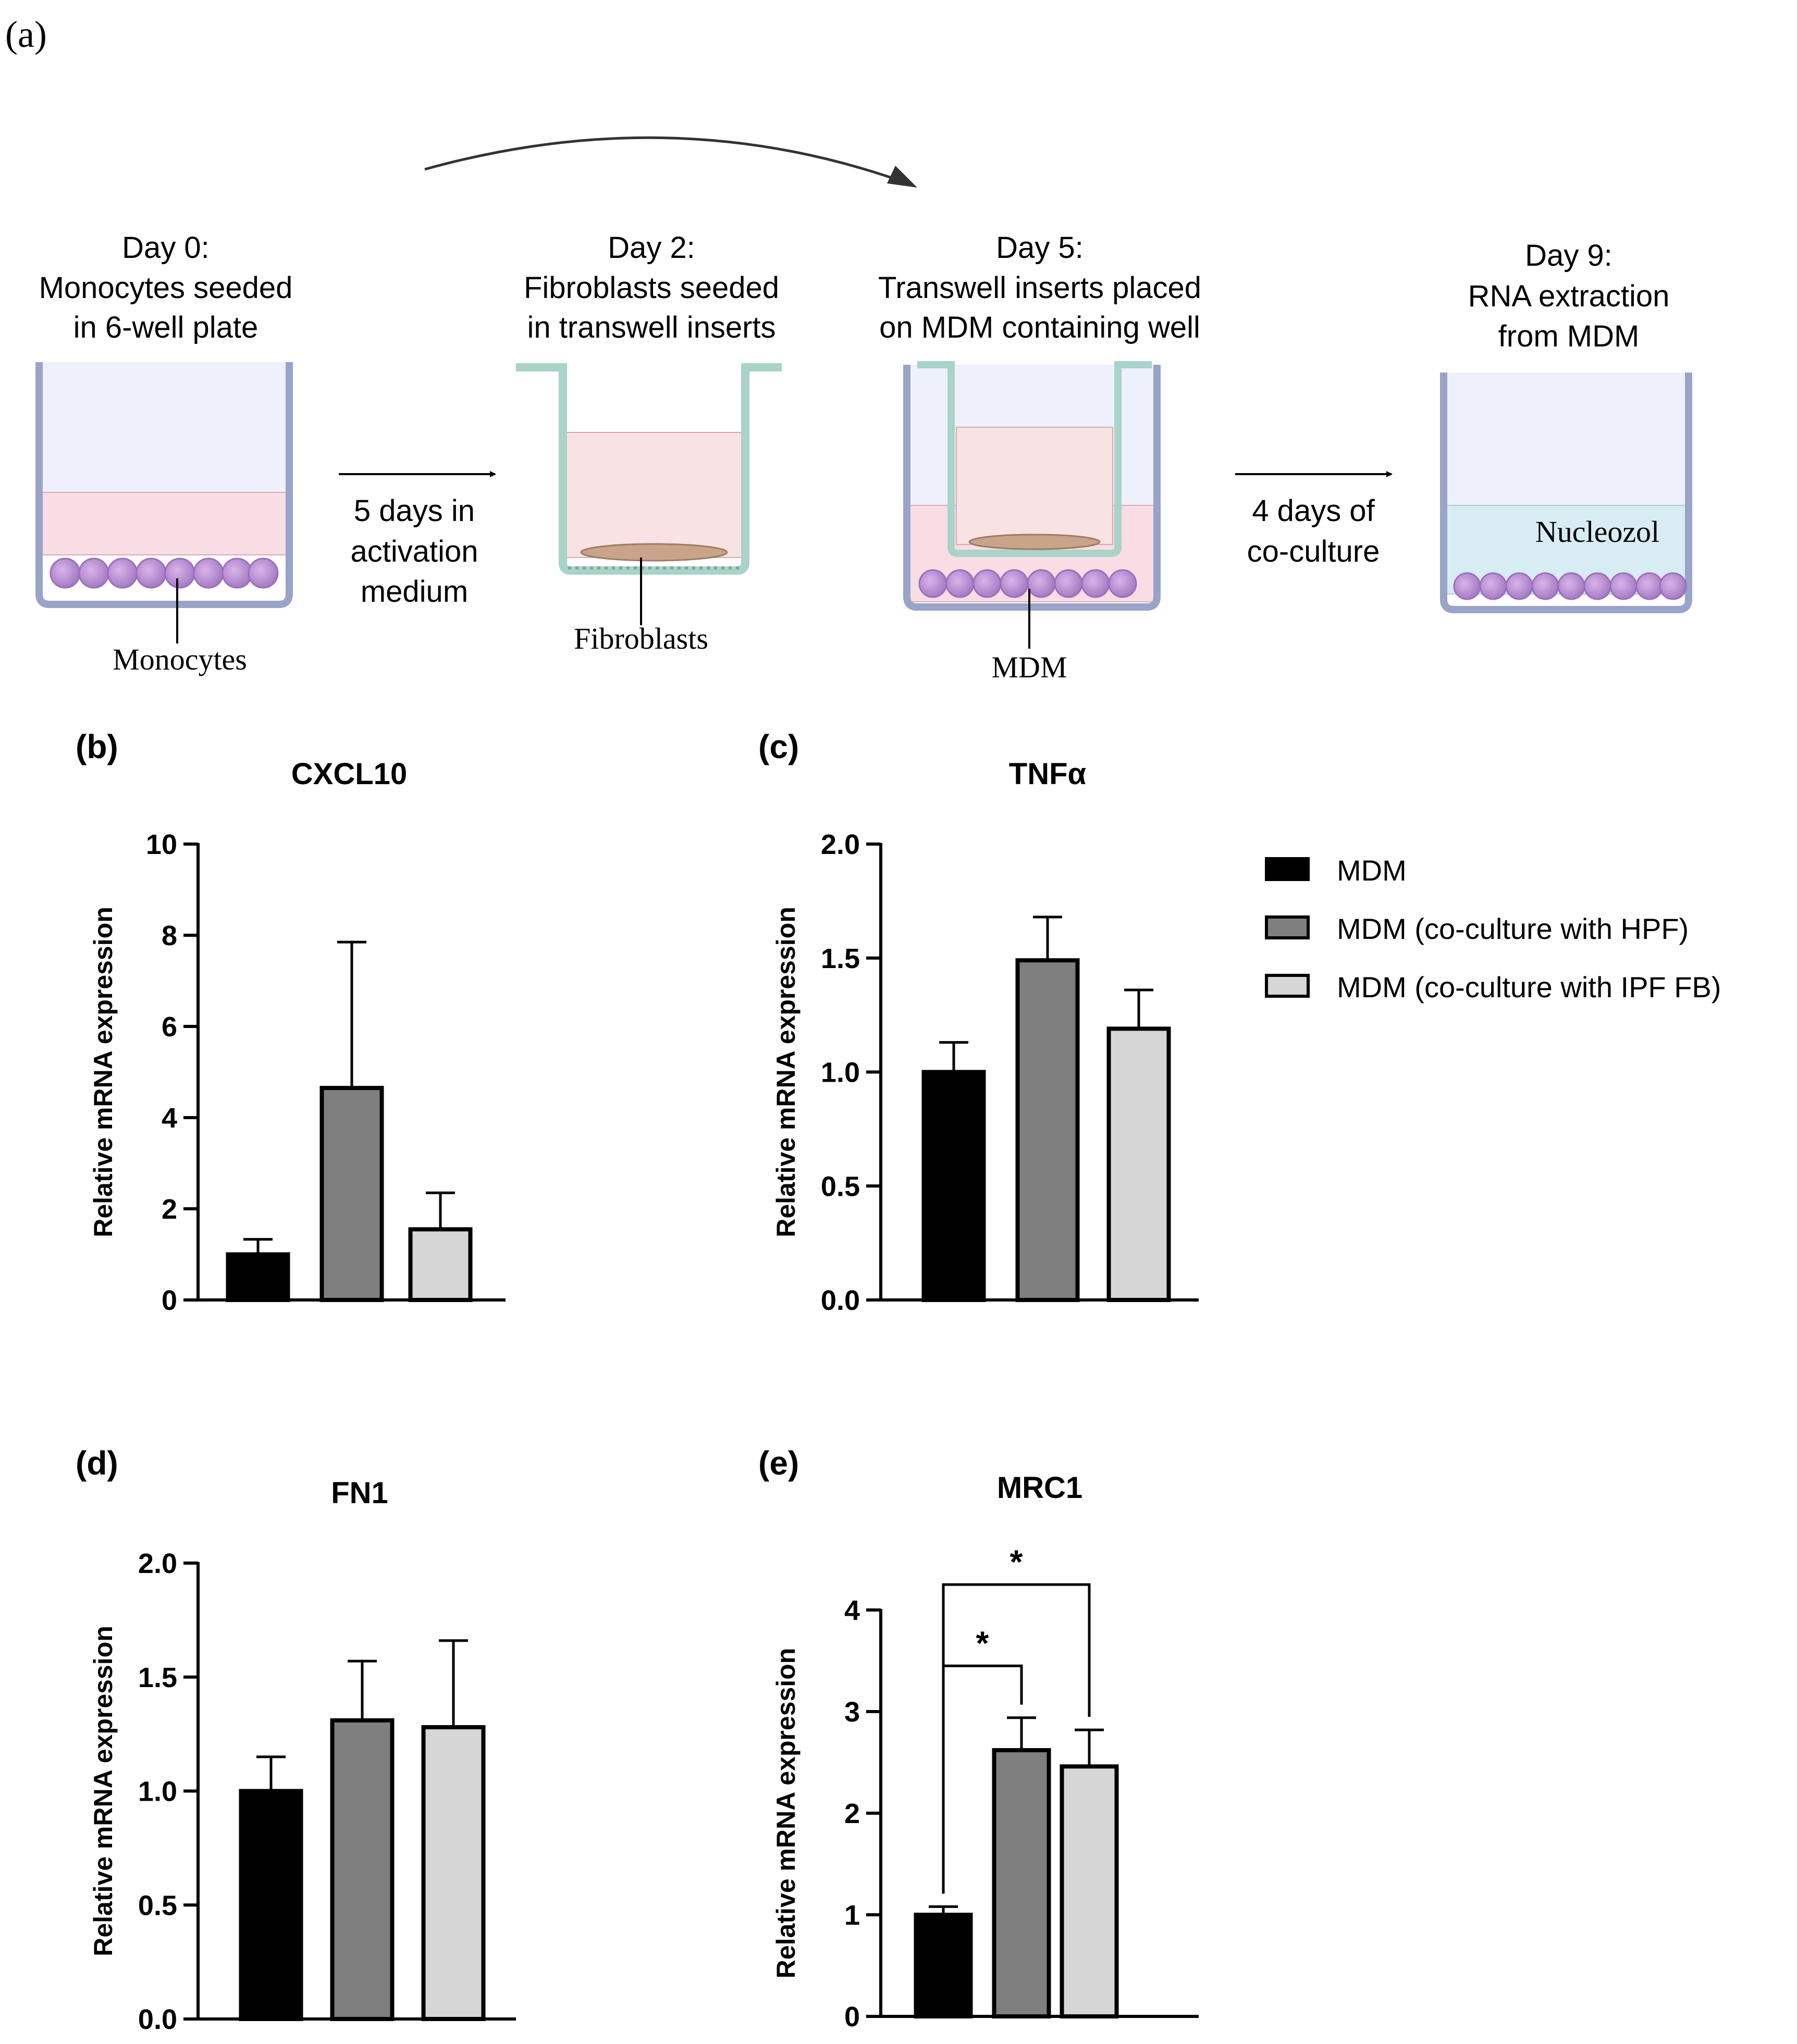 The image size is (1797, 2044). I want to click on chart-mrc1: (e) MRC1 Relative mRNA expression 0 1 2 3 4 * *, so click(978, 1738).